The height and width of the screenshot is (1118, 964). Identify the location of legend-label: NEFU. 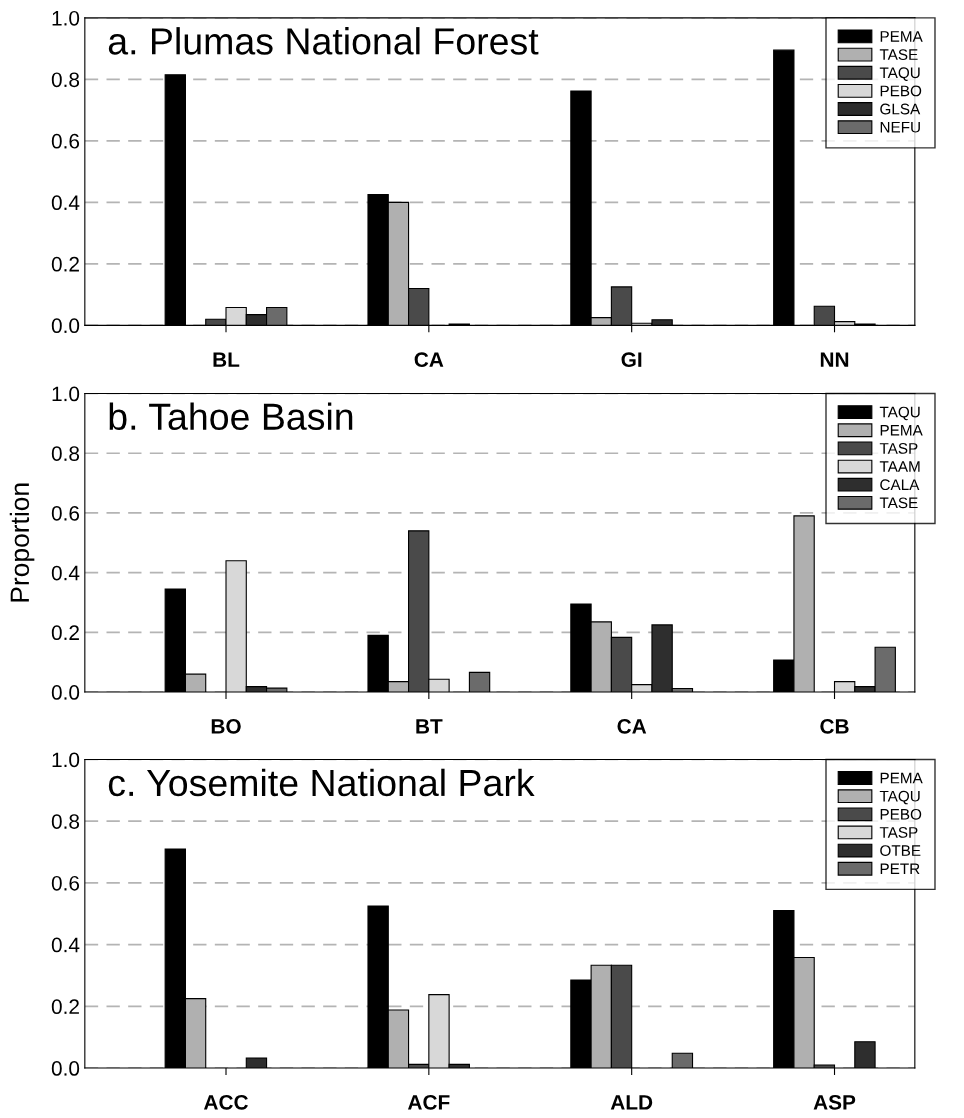
(900, 127).